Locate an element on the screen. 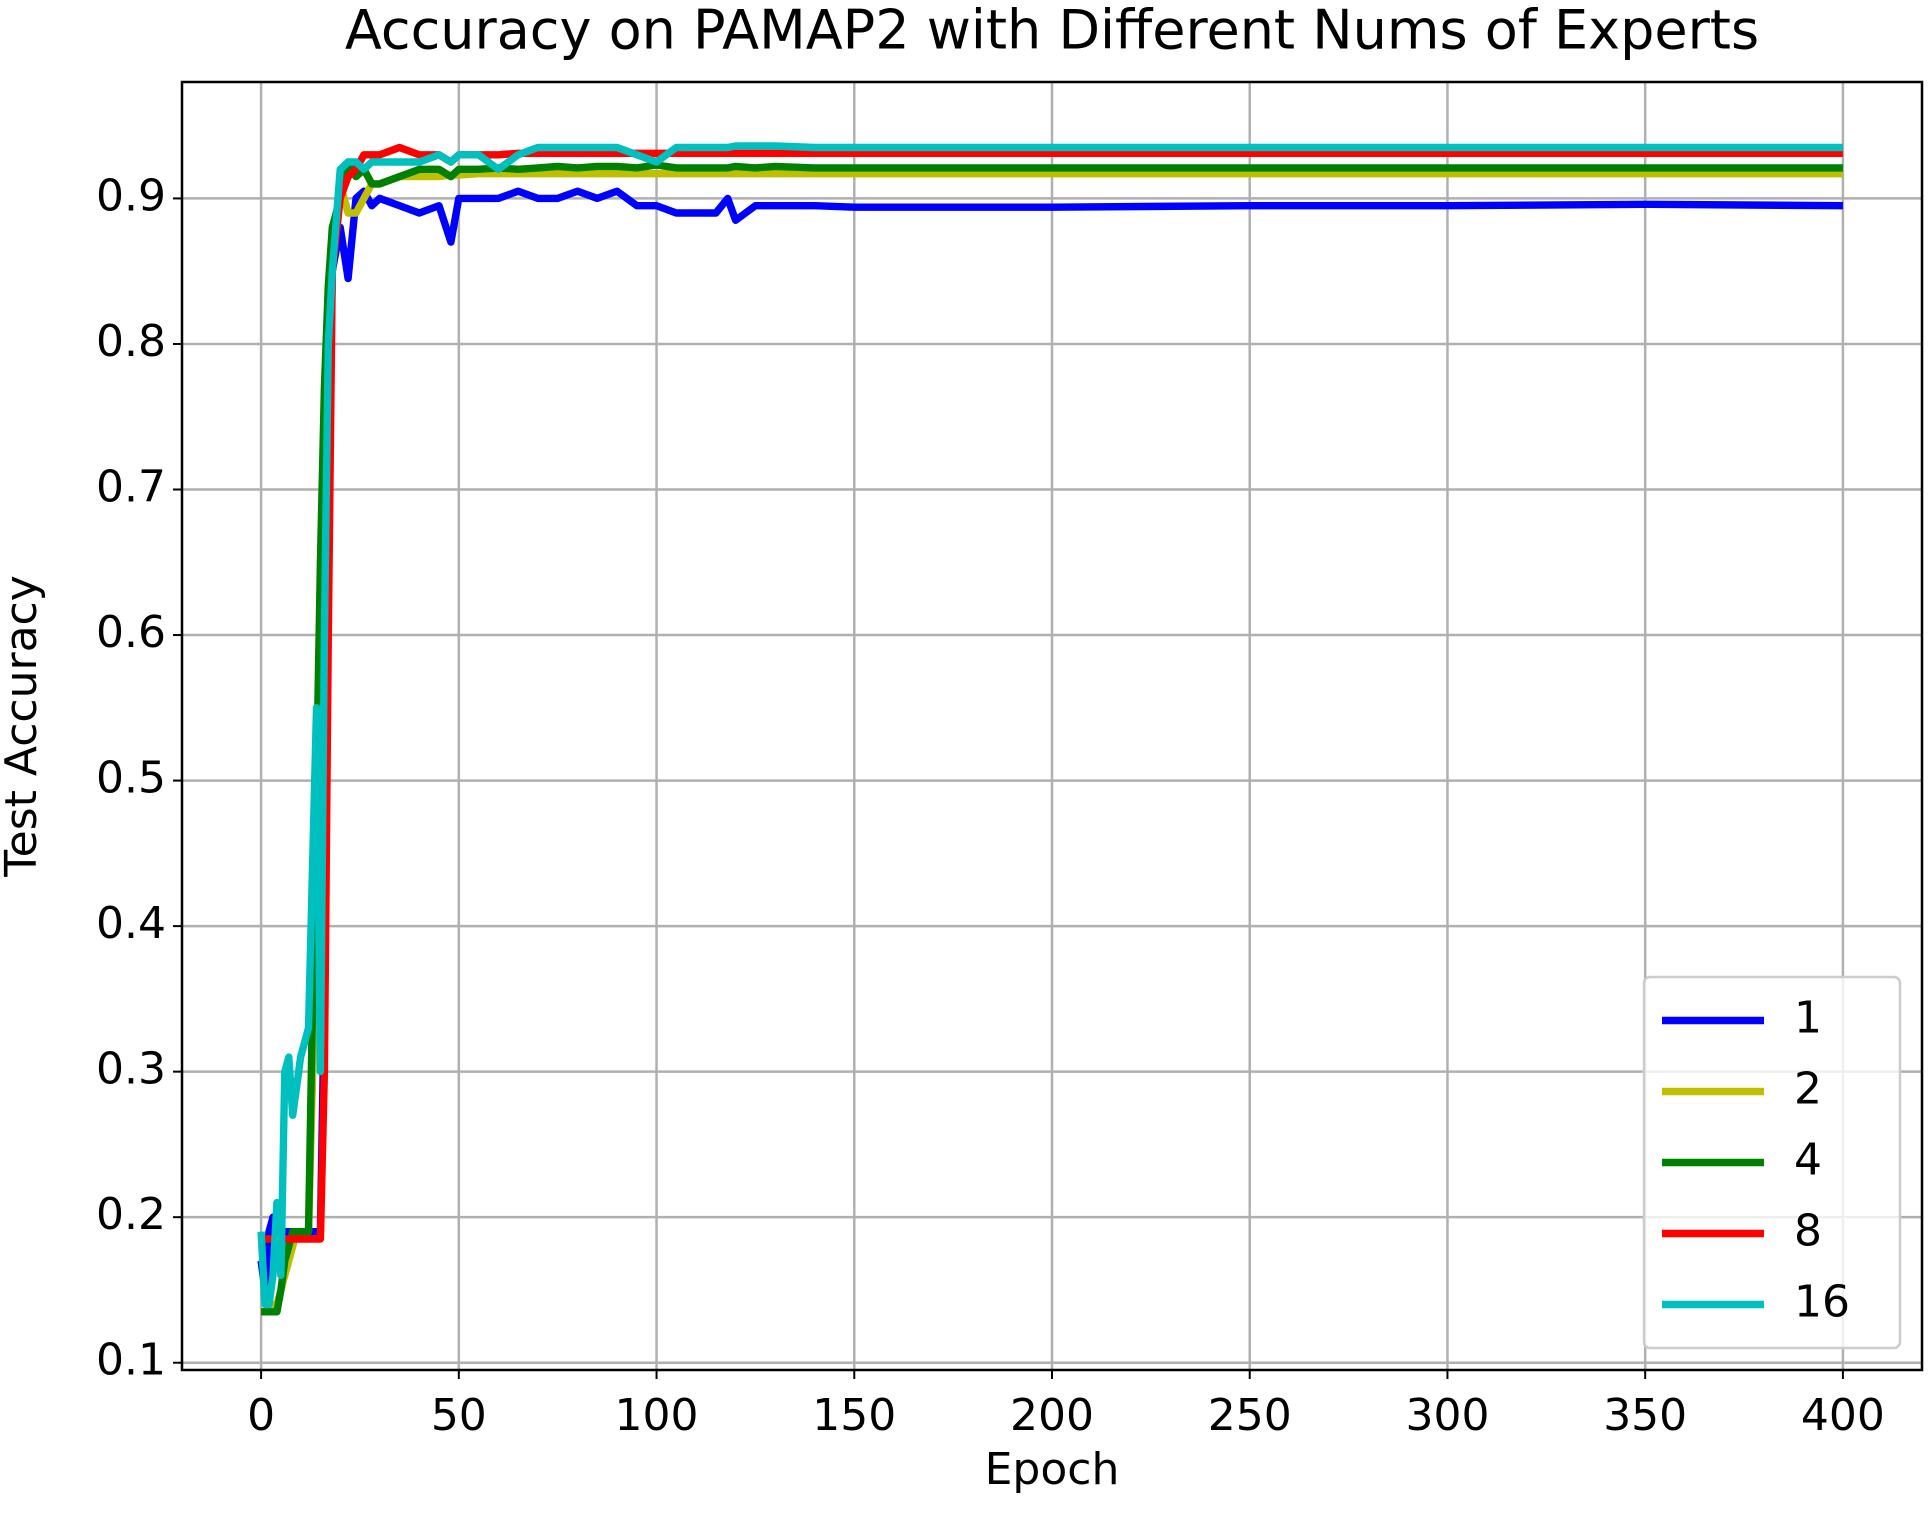 Image resolution: width=1932 pixels, height=1530 pixels. y-tick-label: 0.8 is located at coordinates (131, 341).